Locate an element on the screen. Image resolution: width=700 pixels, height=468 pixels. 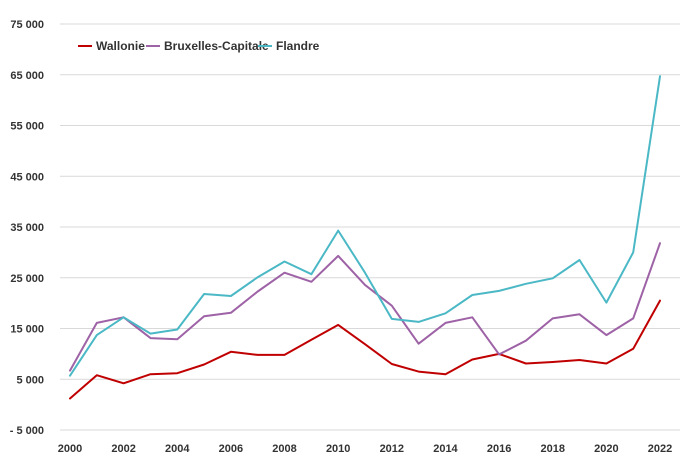
y-tick-label: 35 000 is located at coordinates (27, 228).